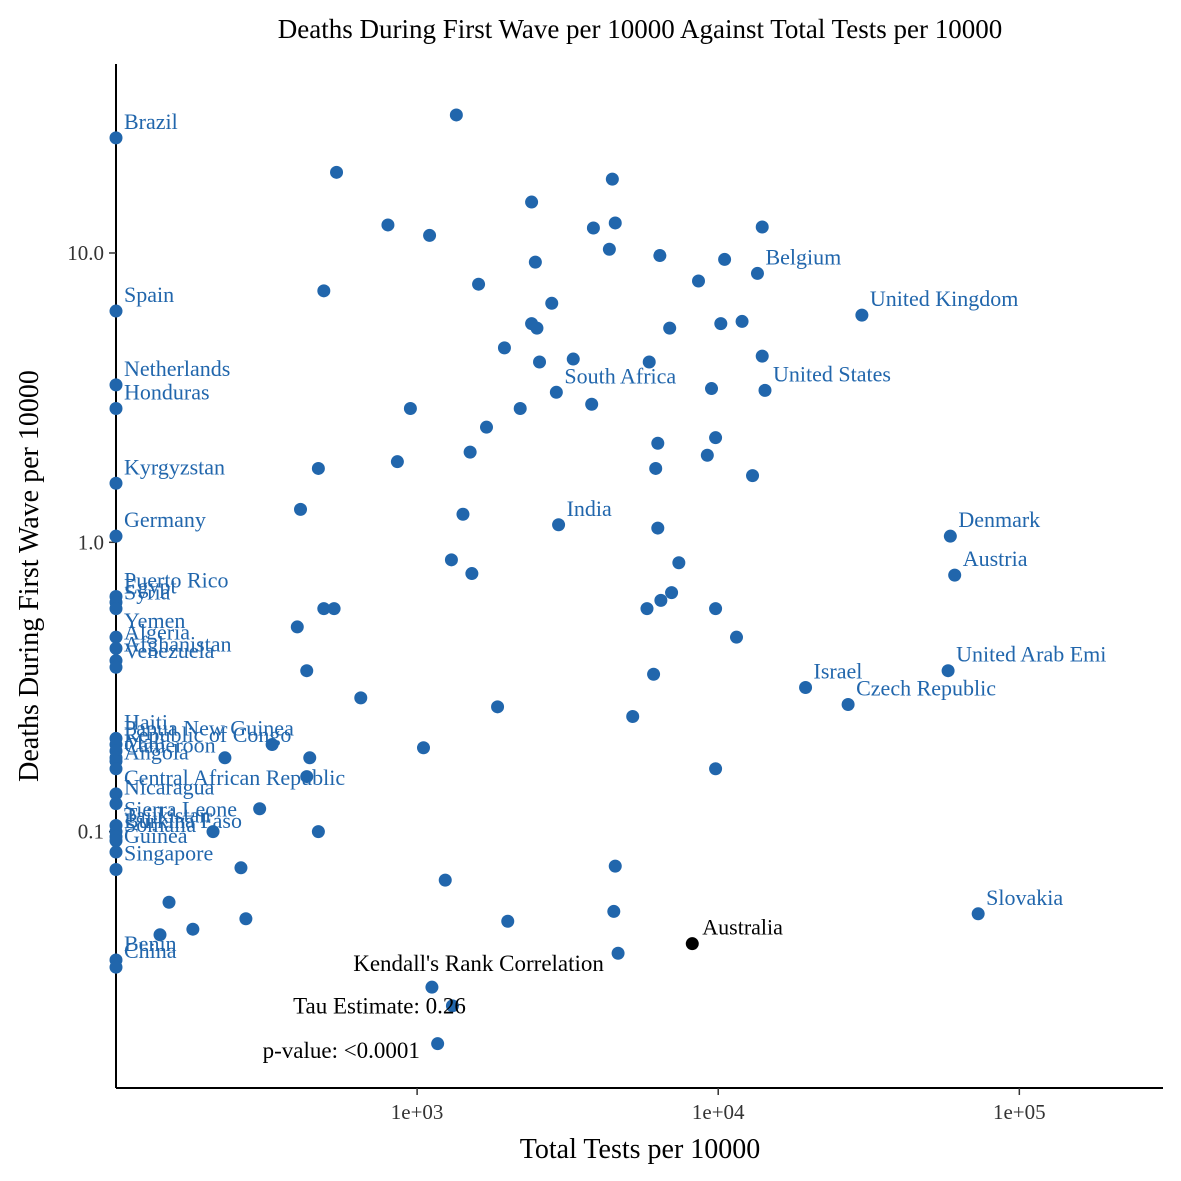  I want to click on x-tick-label: 1e+05, so click(1019, 1112).